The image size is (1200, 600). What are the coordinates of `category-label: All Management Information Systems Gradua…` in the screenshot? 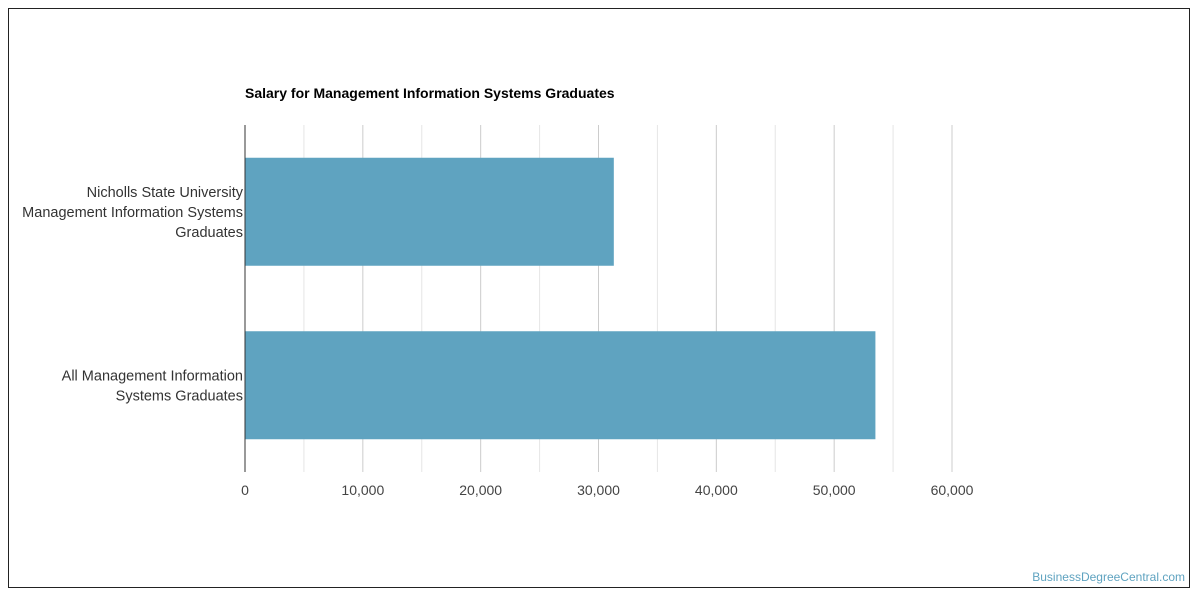 It's located at (152, 386).